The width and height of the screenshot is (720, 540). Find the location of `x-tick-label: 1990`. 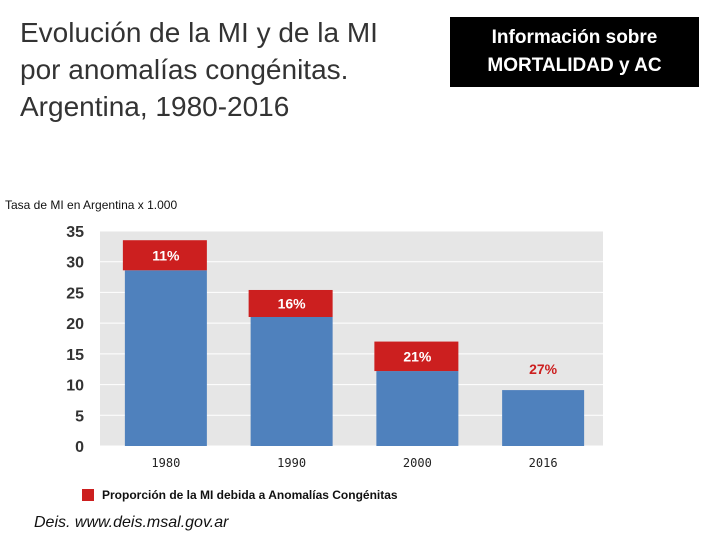

x-tick-label: 1990 is located at coordinates (291, 463).